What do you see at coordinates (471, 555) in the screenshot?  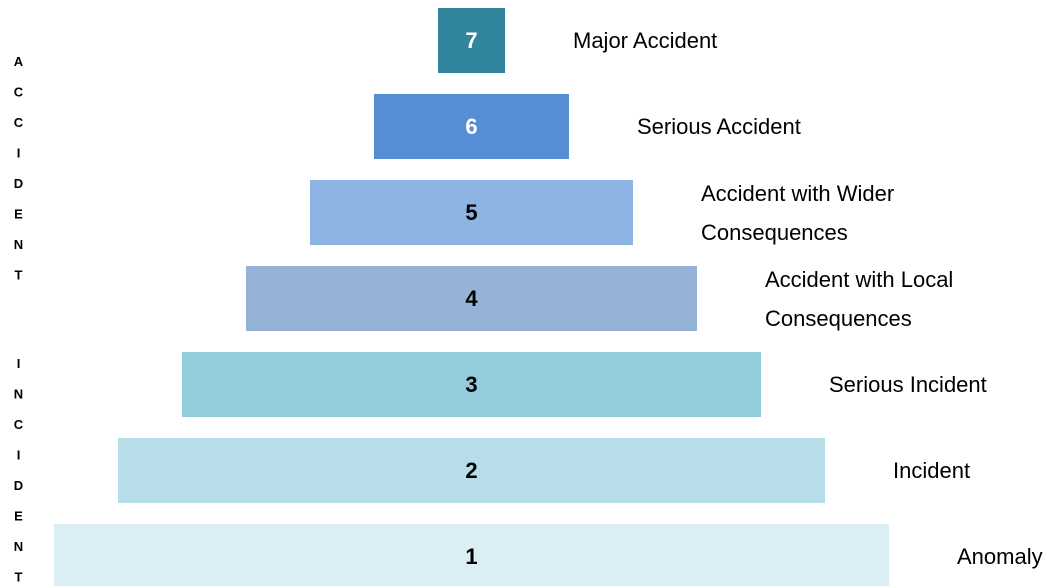 I see `level-bar: 1` at bounding box center [471, 555].